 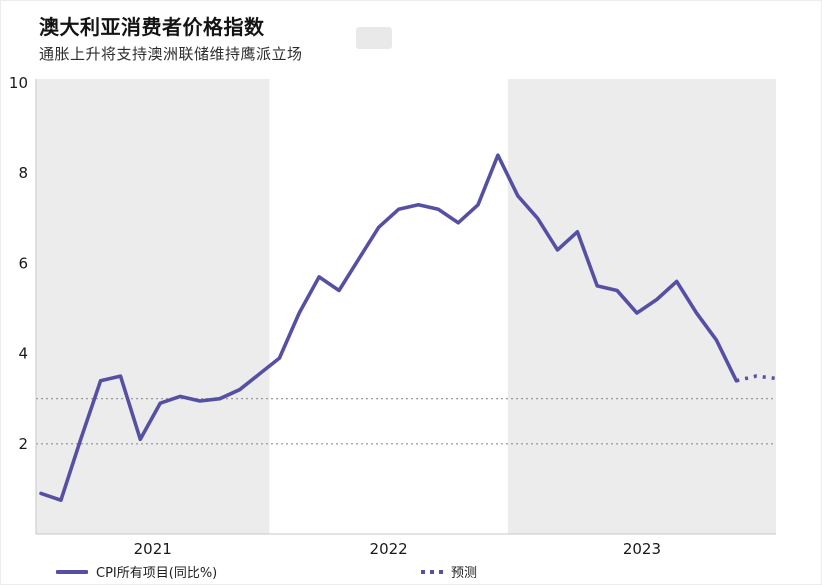 What do you see at coordinates (432, 571) in the screenshot?
I see `dotted-line-swatch` at bounding box center [432, 571].